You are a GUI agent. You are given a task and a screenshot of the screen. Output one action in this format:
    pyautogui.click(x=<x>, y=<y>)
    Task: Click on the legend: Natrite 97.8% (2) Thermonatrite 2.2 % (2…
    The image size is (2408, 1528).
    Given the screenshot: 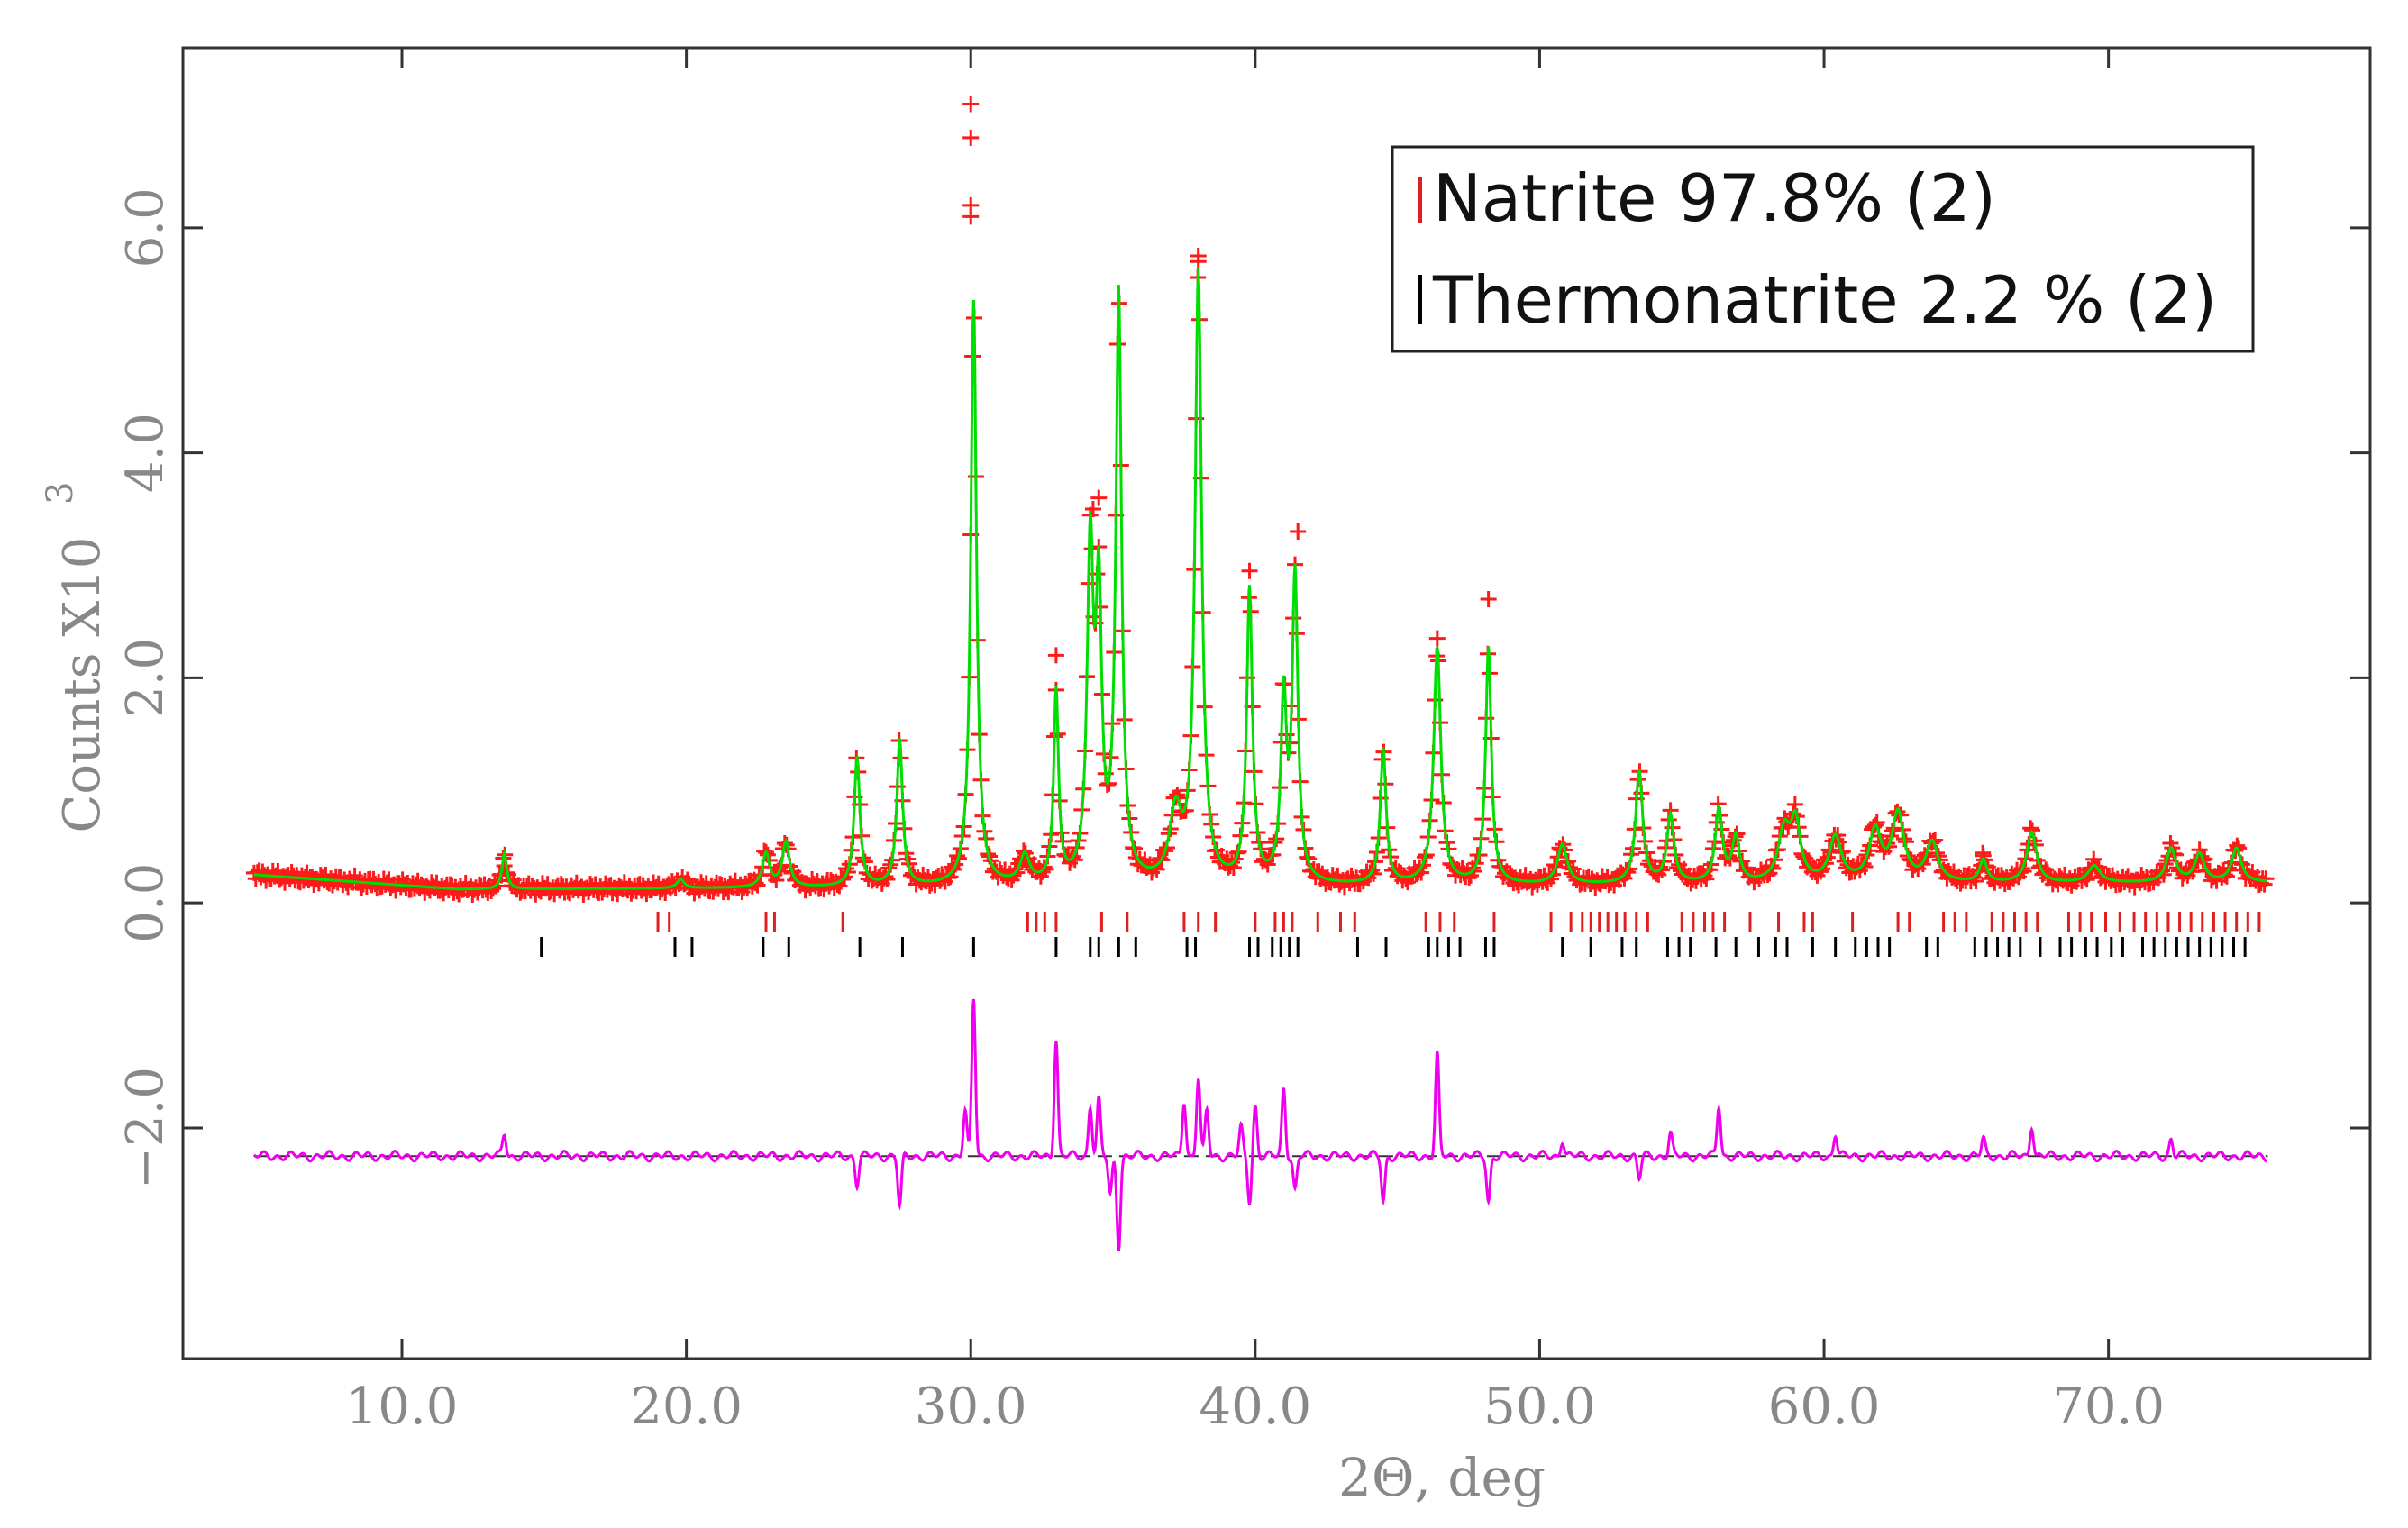 What is the action you would take?
    pyautogui.click(x=1823, y=249)
    